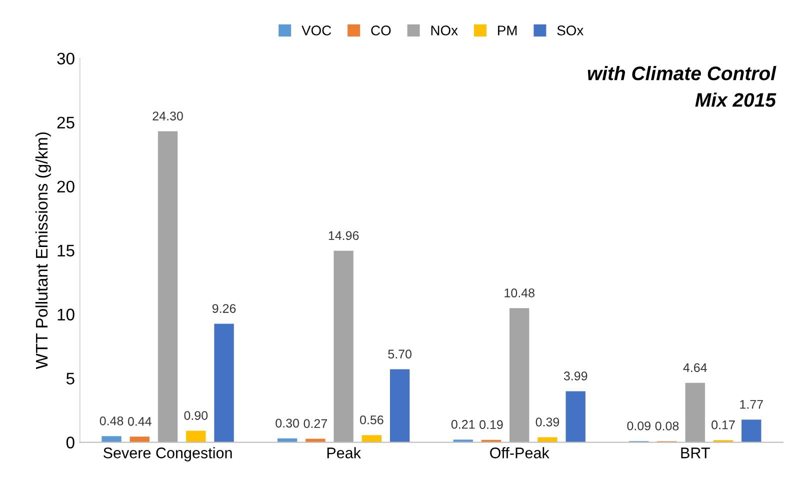 The height and width of the screenshot is (486, 799). Describe the element at coordinates (65, 58) in the screenshot. I see `y-tick-label: 30` at that location.